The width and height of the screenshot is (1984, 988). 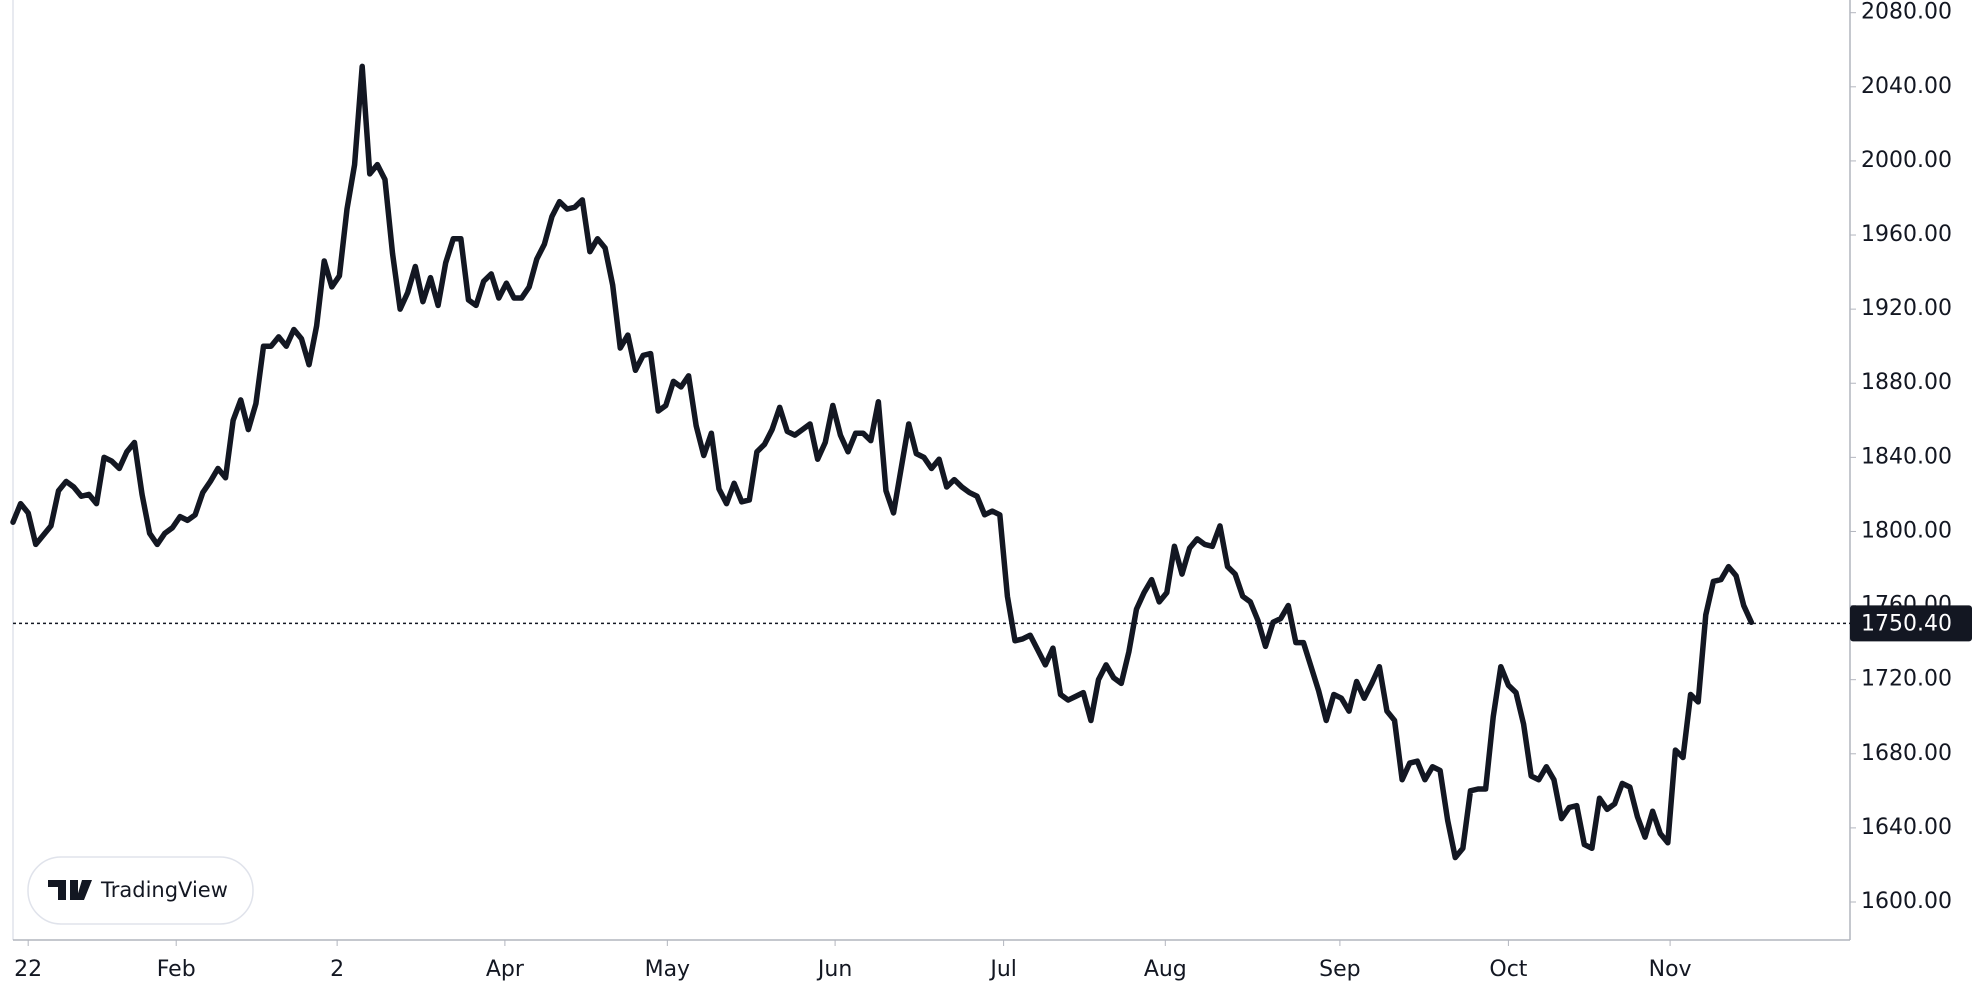 What do you see at coordinates (337, 969) in the screenshot?
I see `x-tick-label: 2` at bounding box center [337, 969].